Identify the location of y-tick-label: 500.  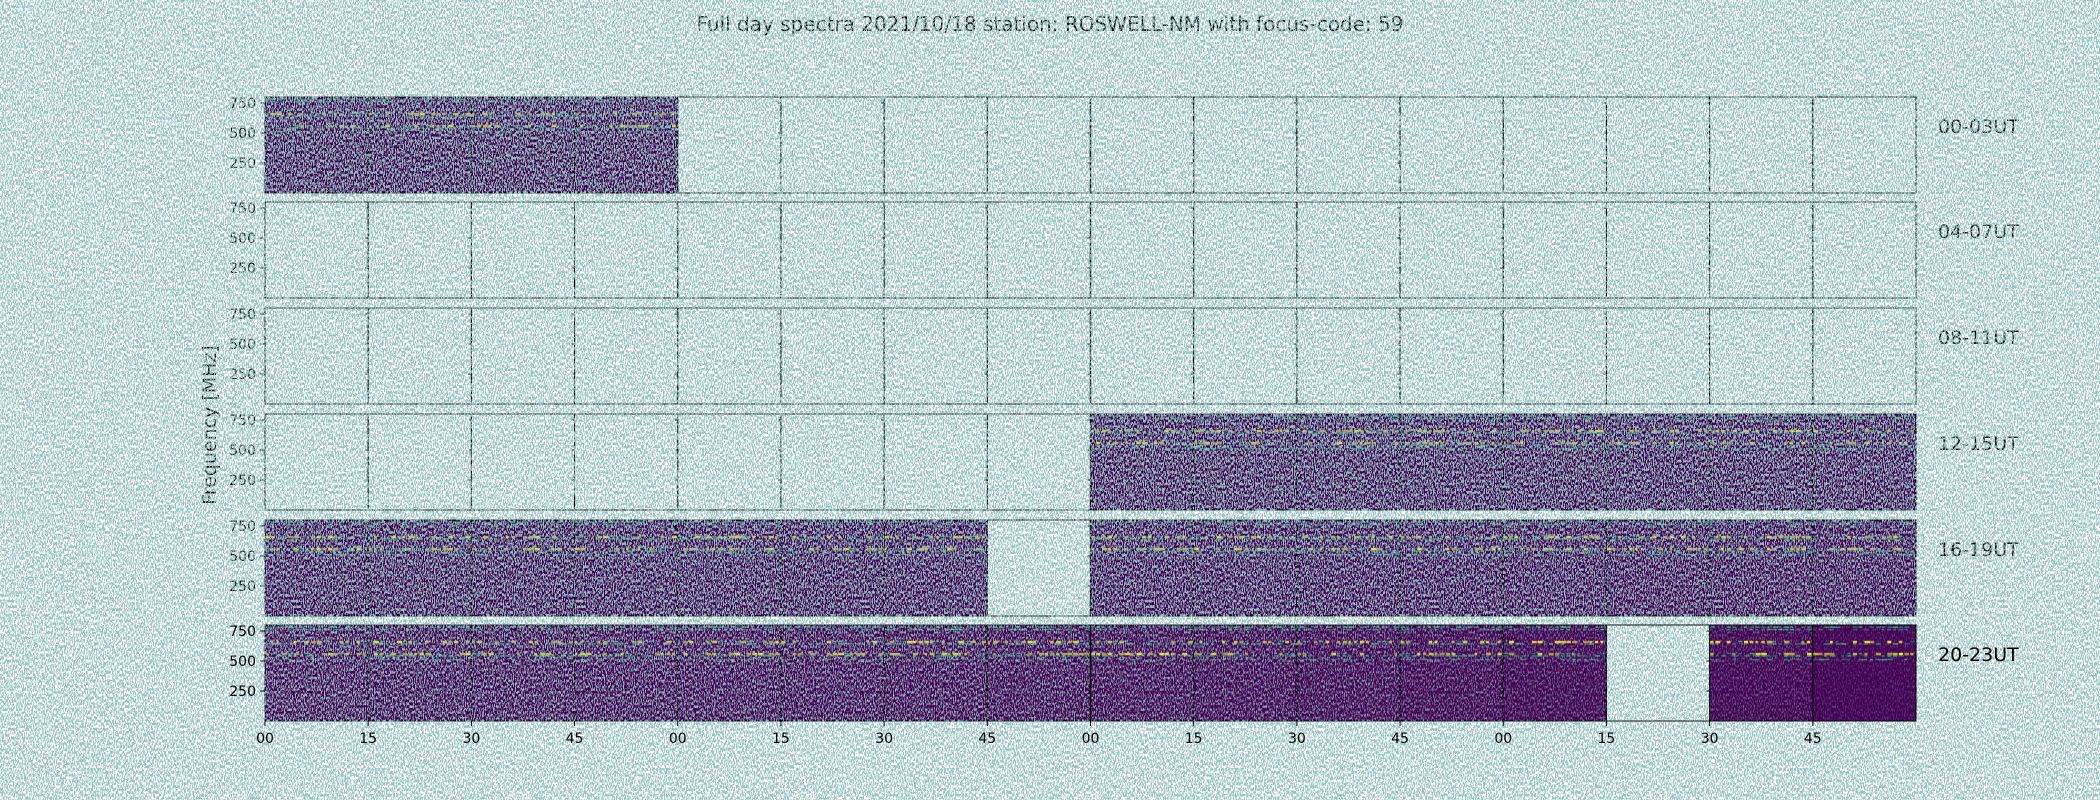
(242, 451).